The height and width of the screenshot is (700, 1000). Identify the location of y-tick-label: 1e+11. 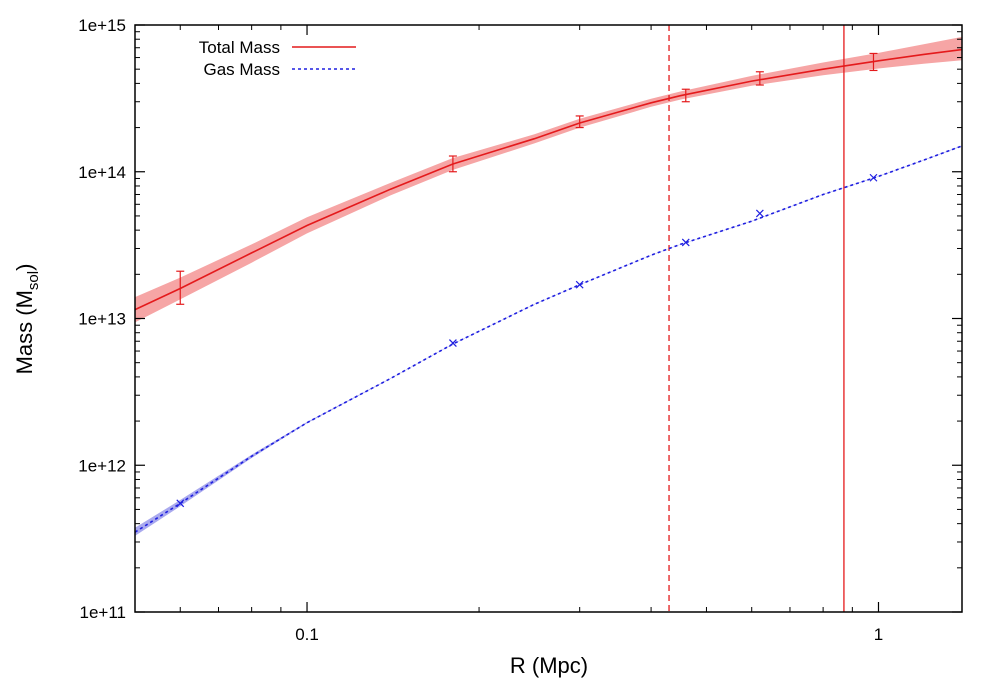
(103, 612).